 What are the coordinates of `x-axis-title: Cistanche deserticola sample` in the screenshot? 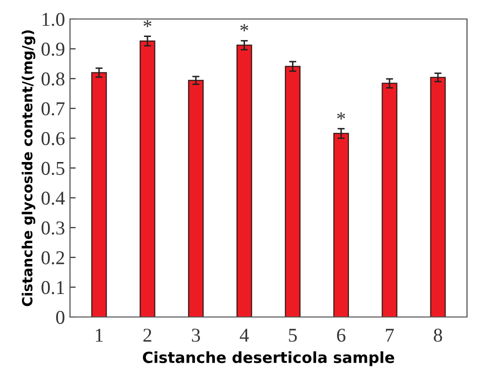 It's located at (268, 358).